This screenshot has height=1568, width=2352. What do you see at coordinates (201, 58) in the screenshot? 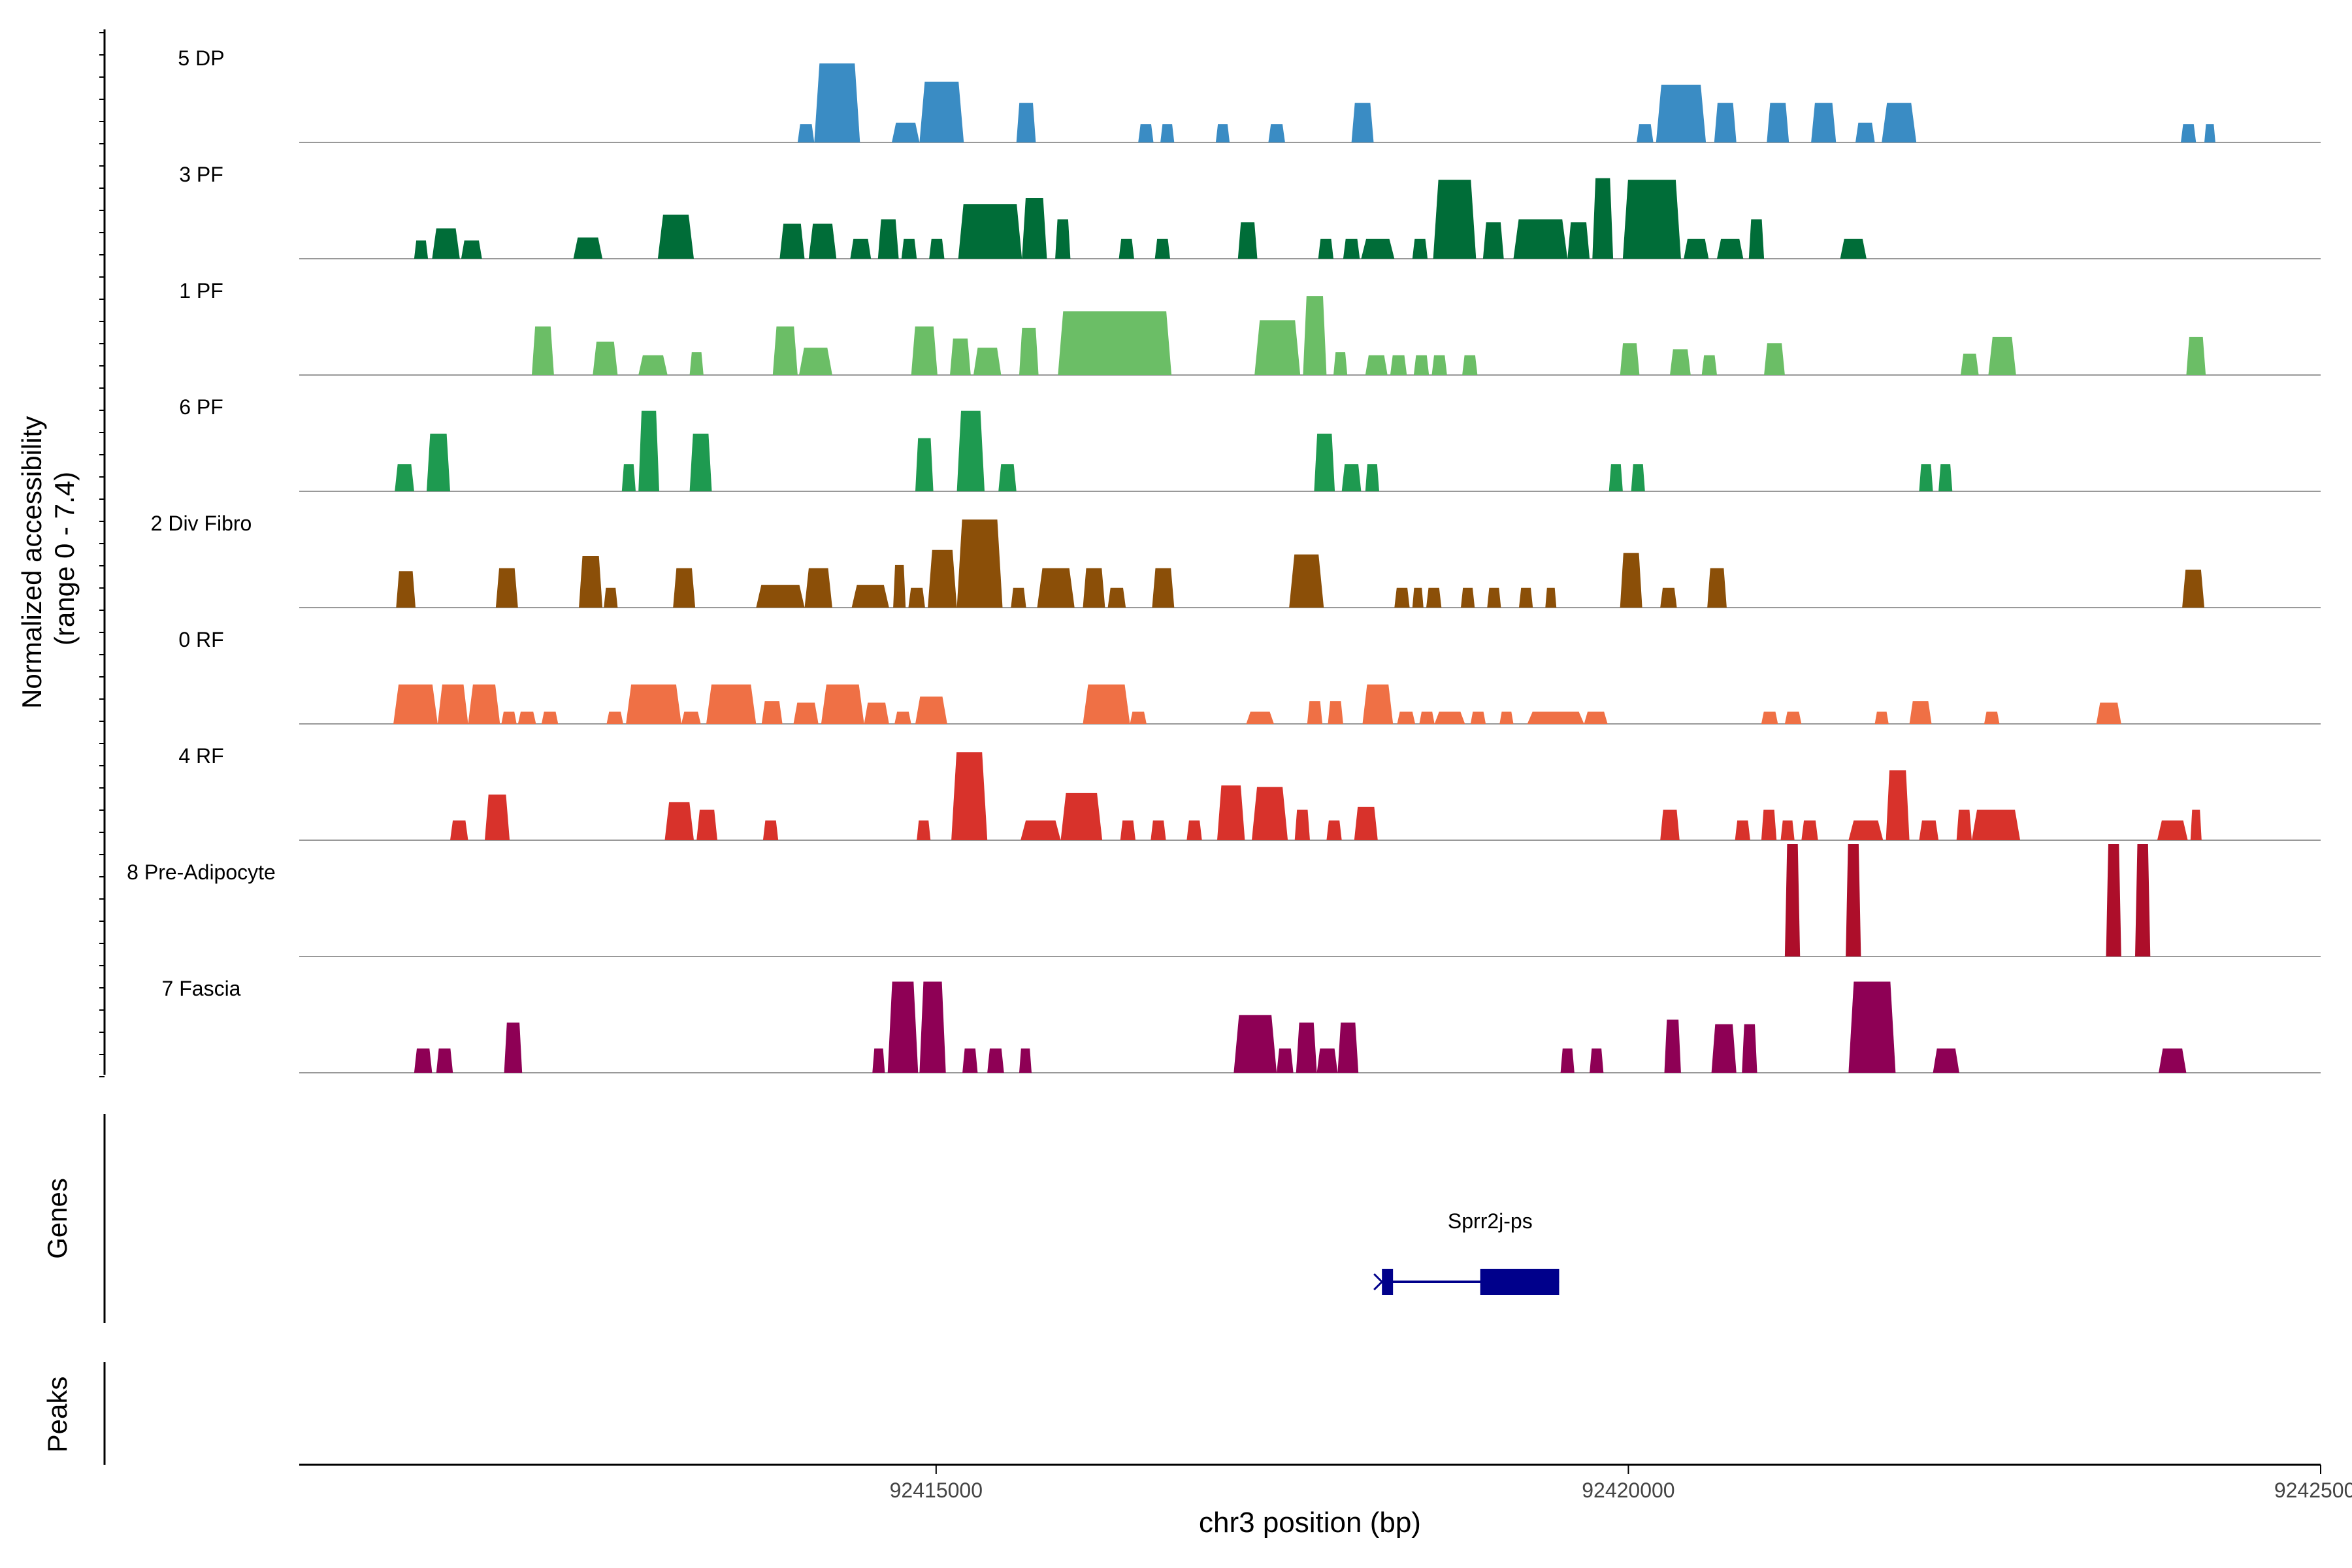
I see `track-label: 5 DP` at bounding box center [201, 58].